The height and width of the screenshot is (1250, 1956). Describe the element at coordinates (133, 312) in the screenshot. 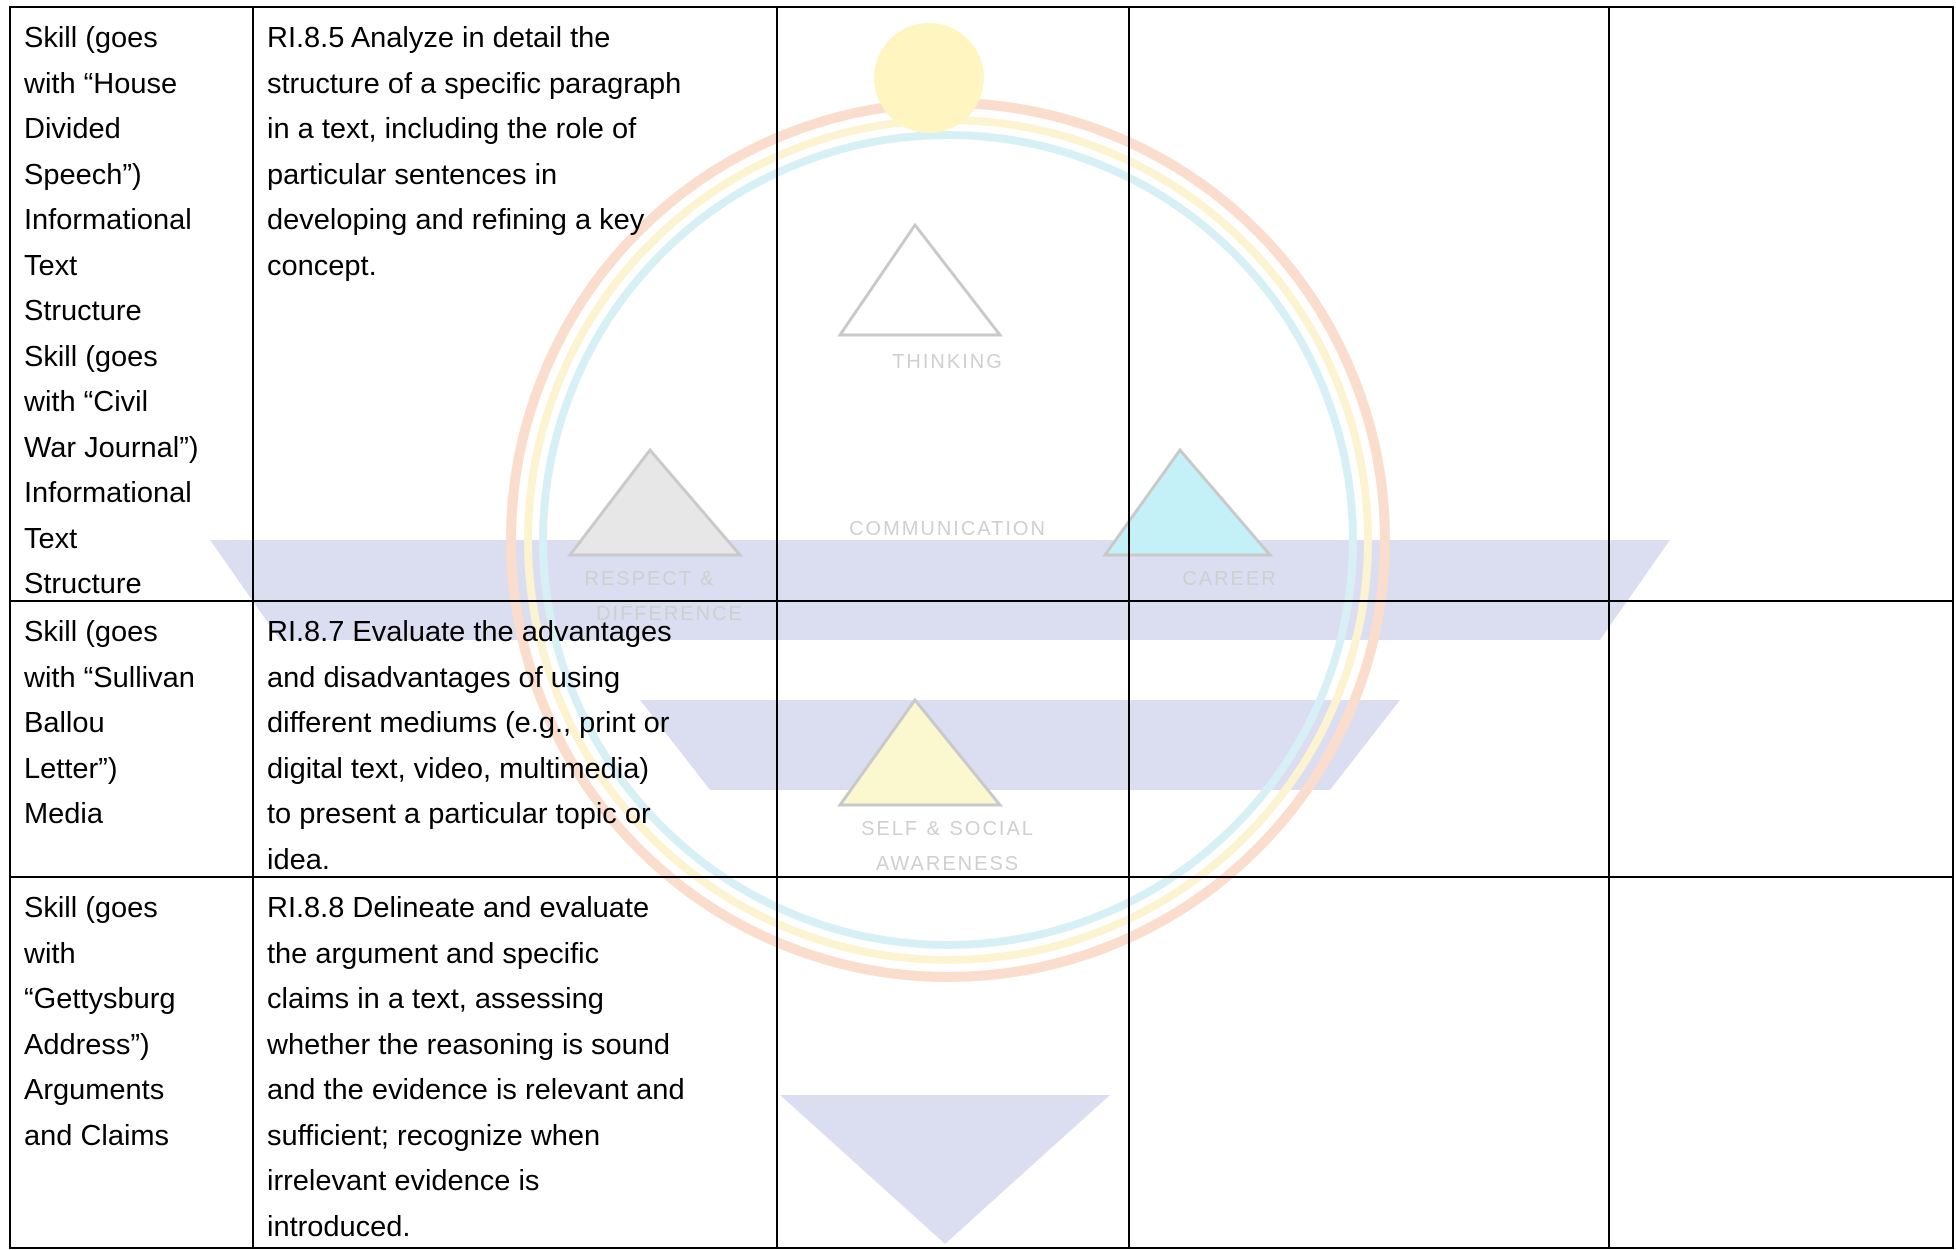

I see `cell-text: Structure` at that location.